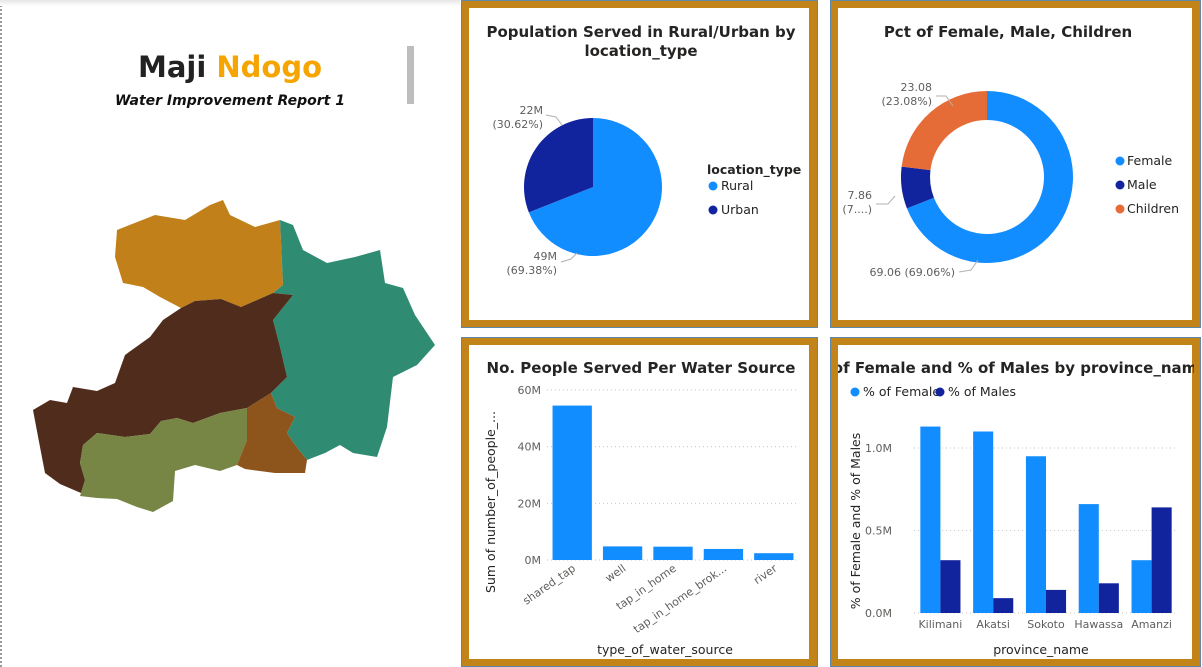  I want to click on pie-slice-urban, so click(558, 165).